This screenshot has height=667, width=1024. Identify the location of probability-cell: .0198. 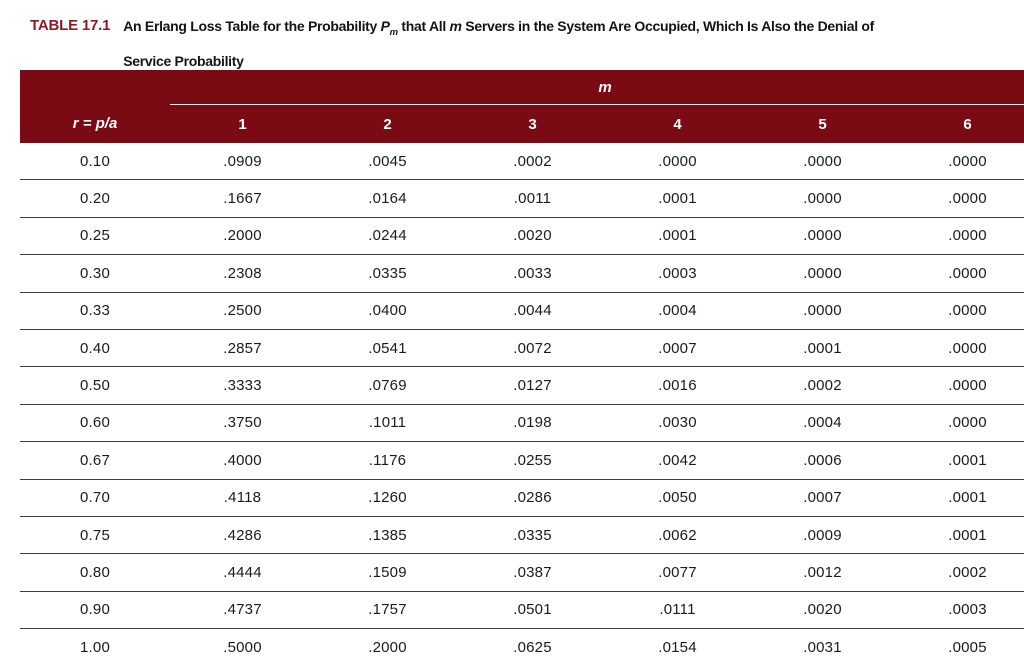
(532, 423).